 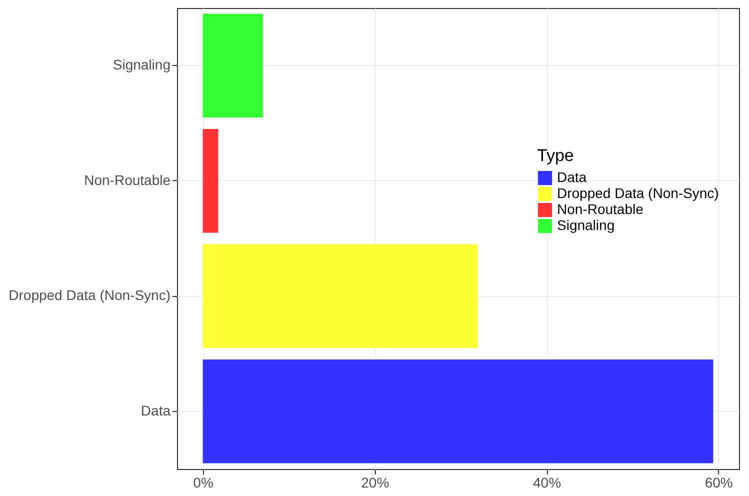 I want to click on legend-label: Data, so click(x=572, y=177).